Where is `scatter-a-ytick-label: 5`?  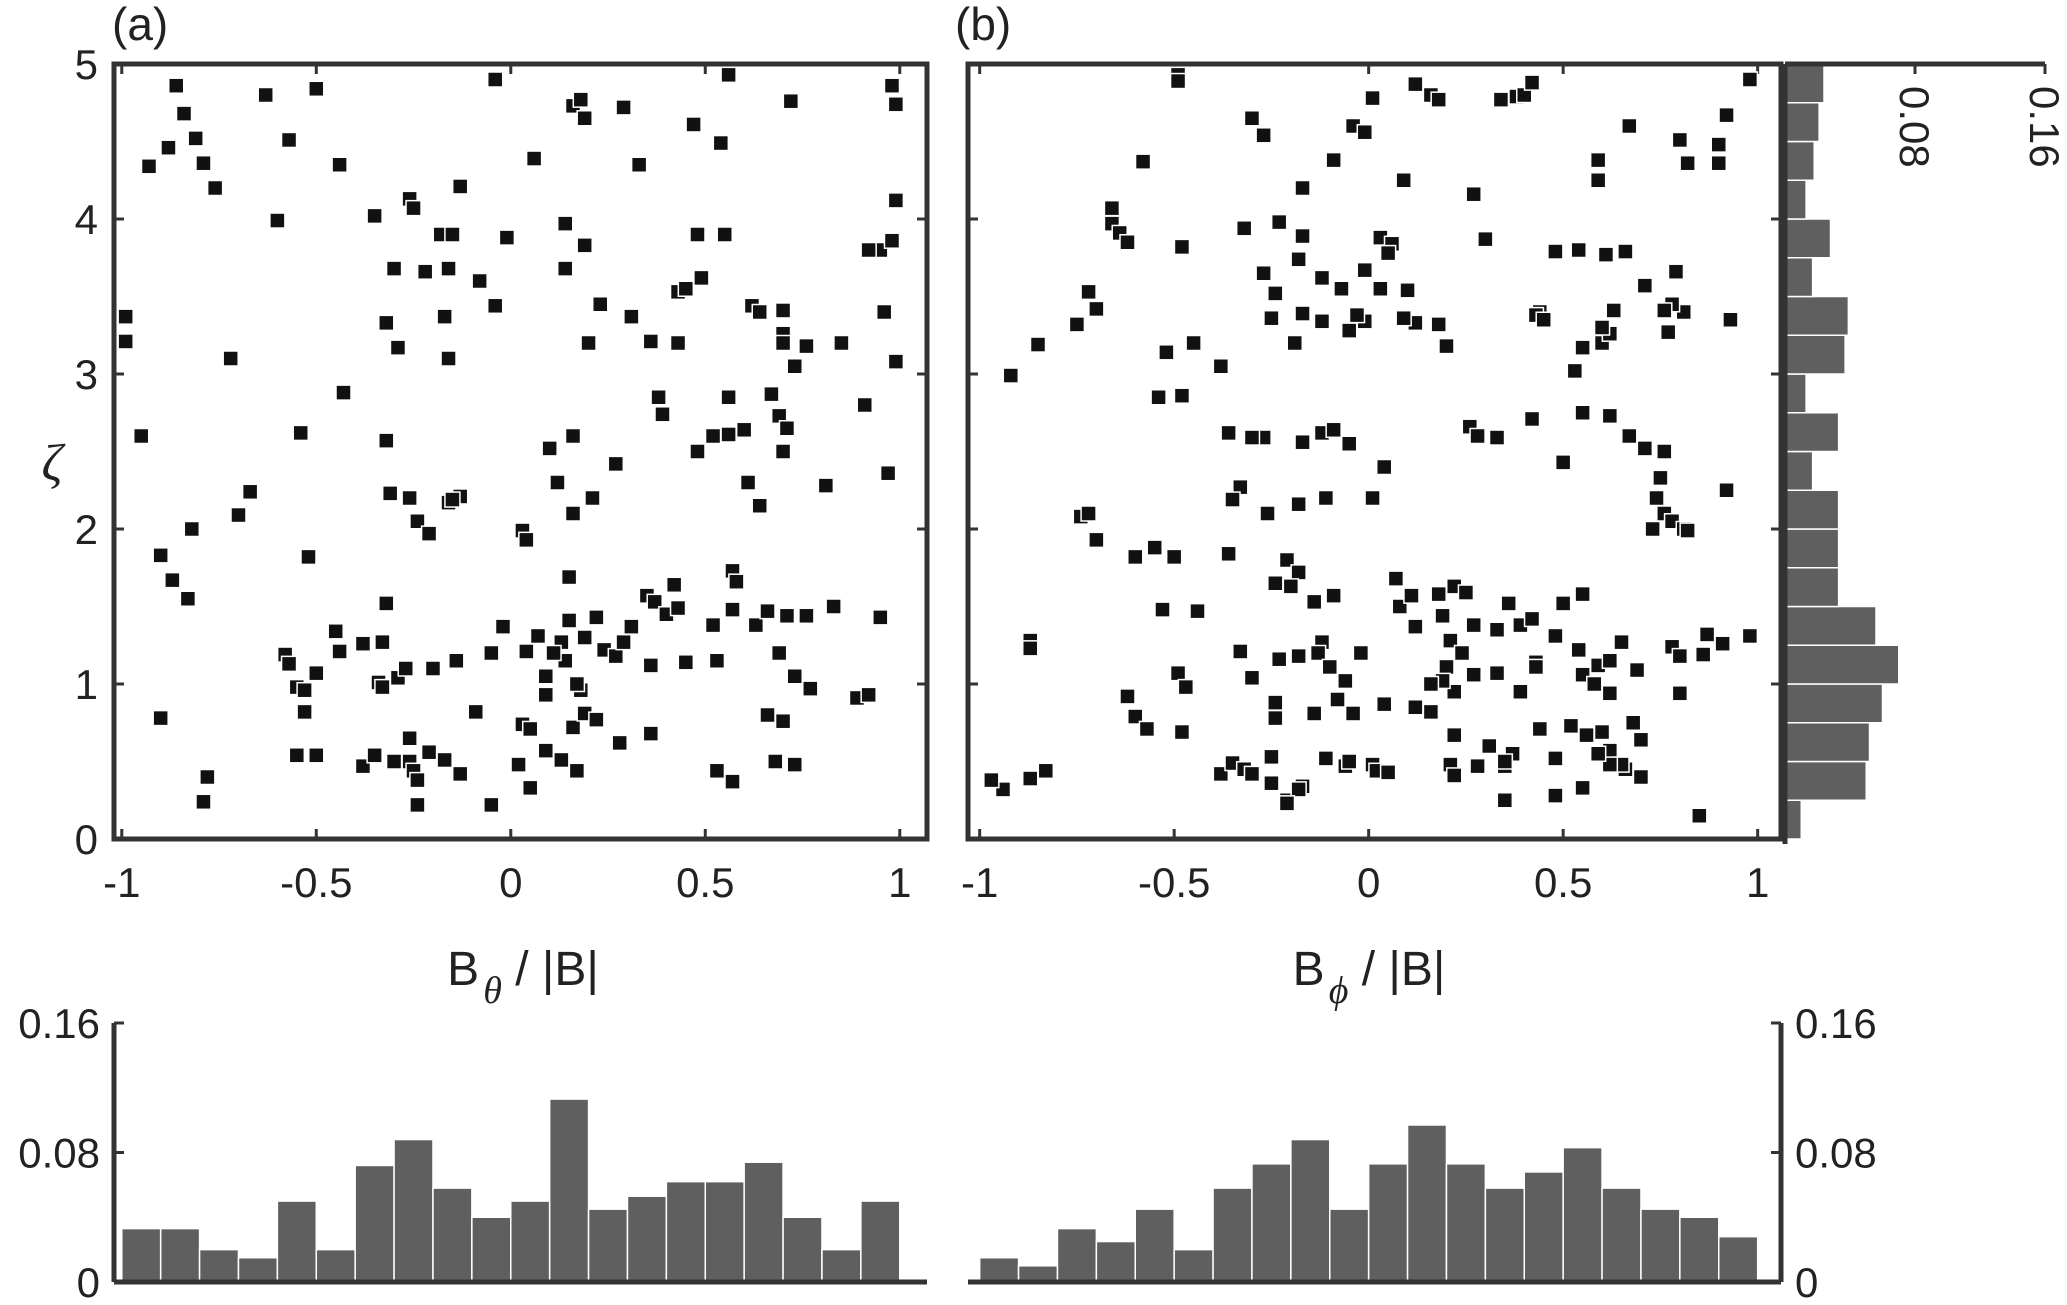 scatter-a-ytick-label: 5 is located at coordinates (86, 64).